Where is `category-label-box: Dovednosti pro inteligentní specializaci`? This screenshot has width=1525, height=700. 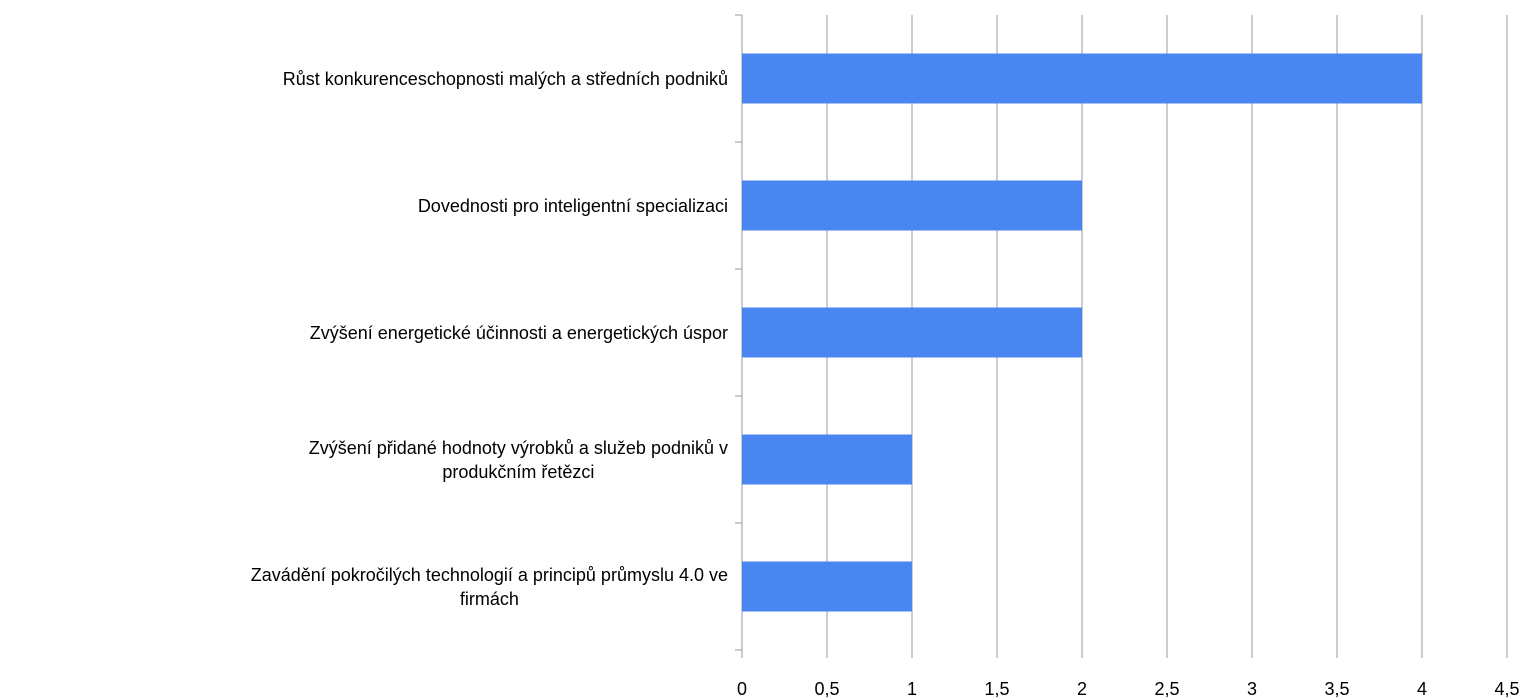
category-label-box: Dovednosti pro inteligentní specializaci is located at coordinates (364, 205).